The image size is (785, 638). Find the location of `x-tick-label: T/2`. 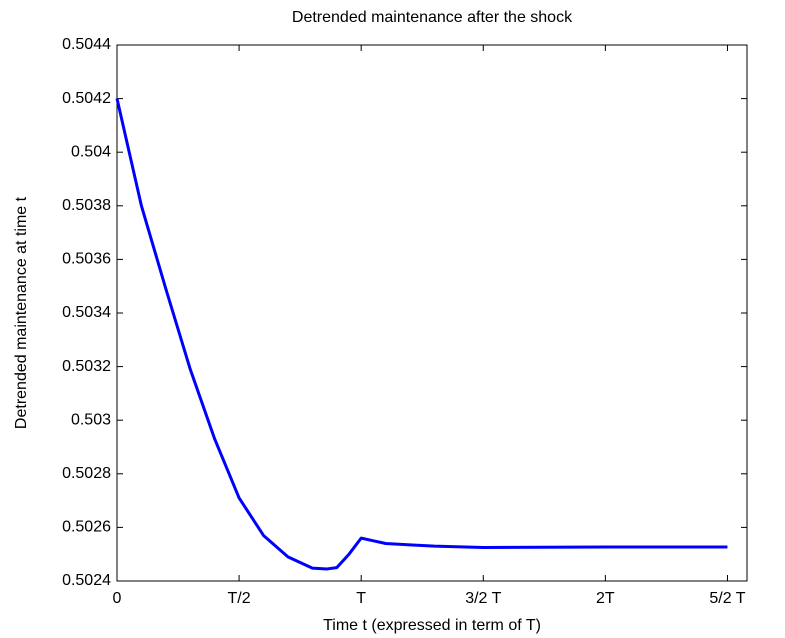

x-tick-label: T/2 is located at coordinates (239, 598).